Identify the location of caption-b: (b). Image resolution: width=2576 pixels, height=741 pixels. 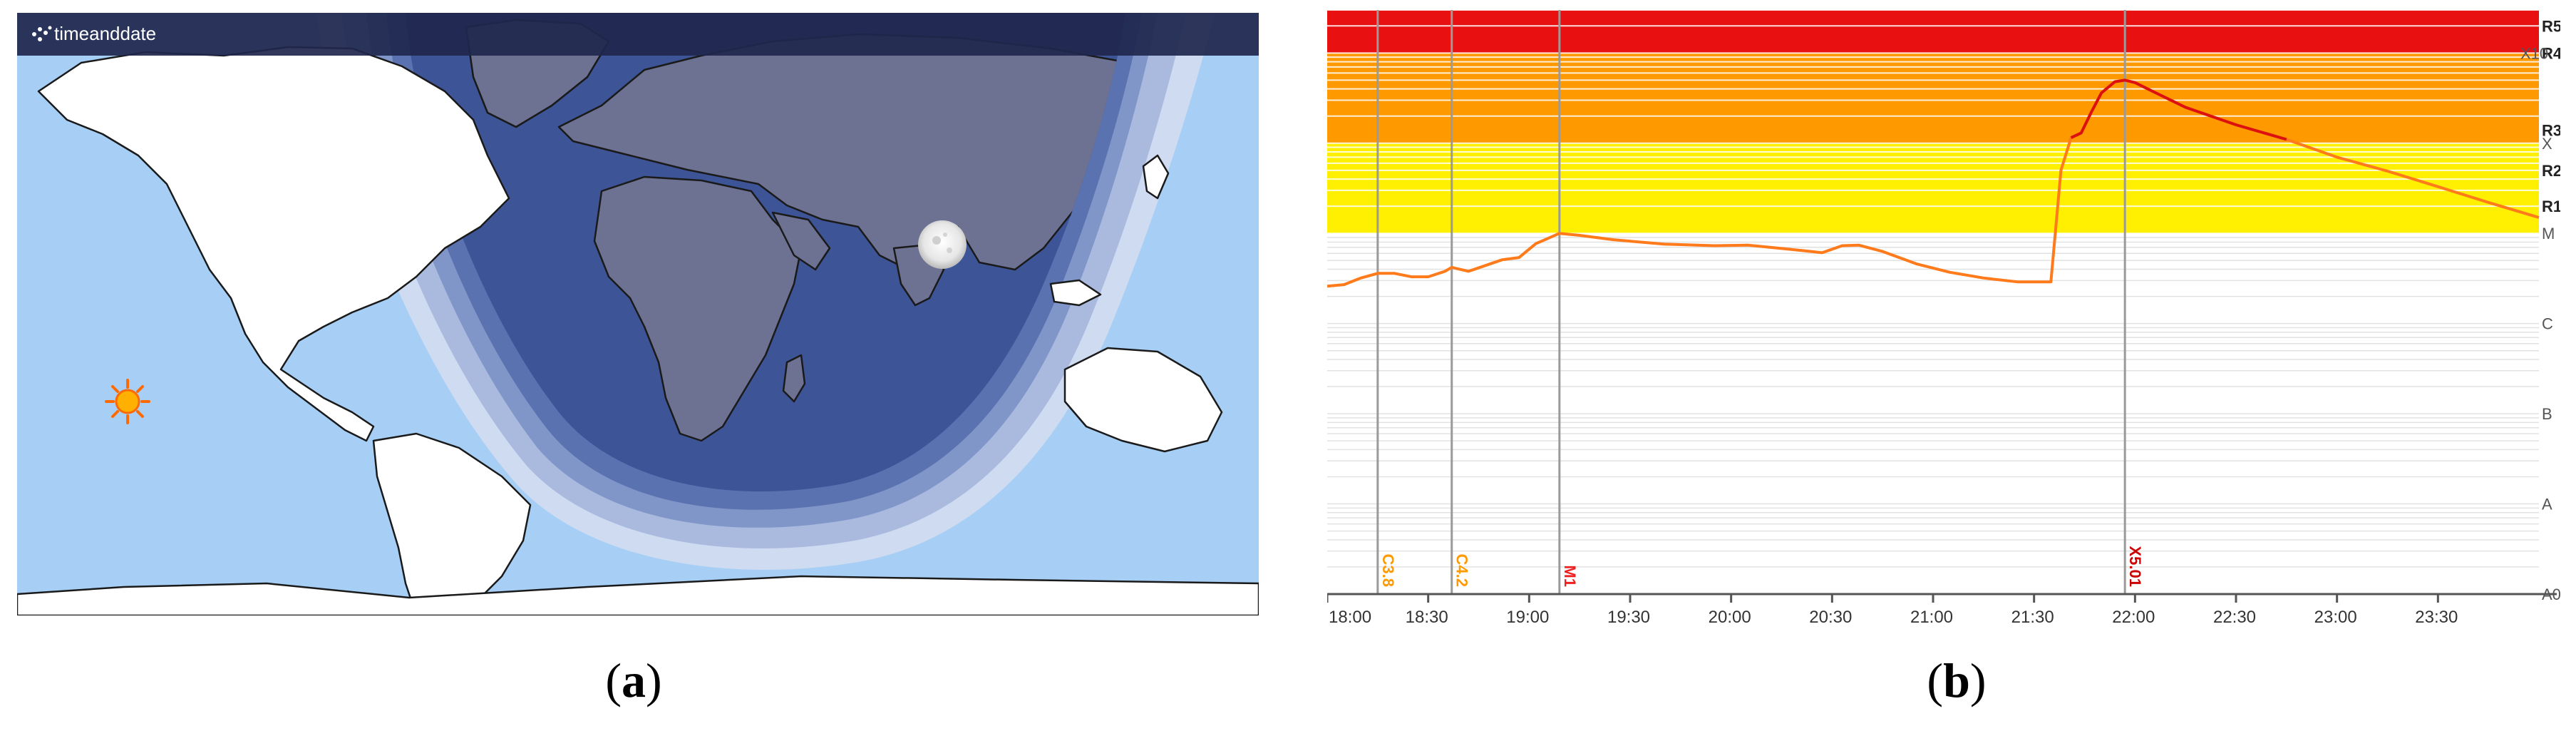
(1957, 680).